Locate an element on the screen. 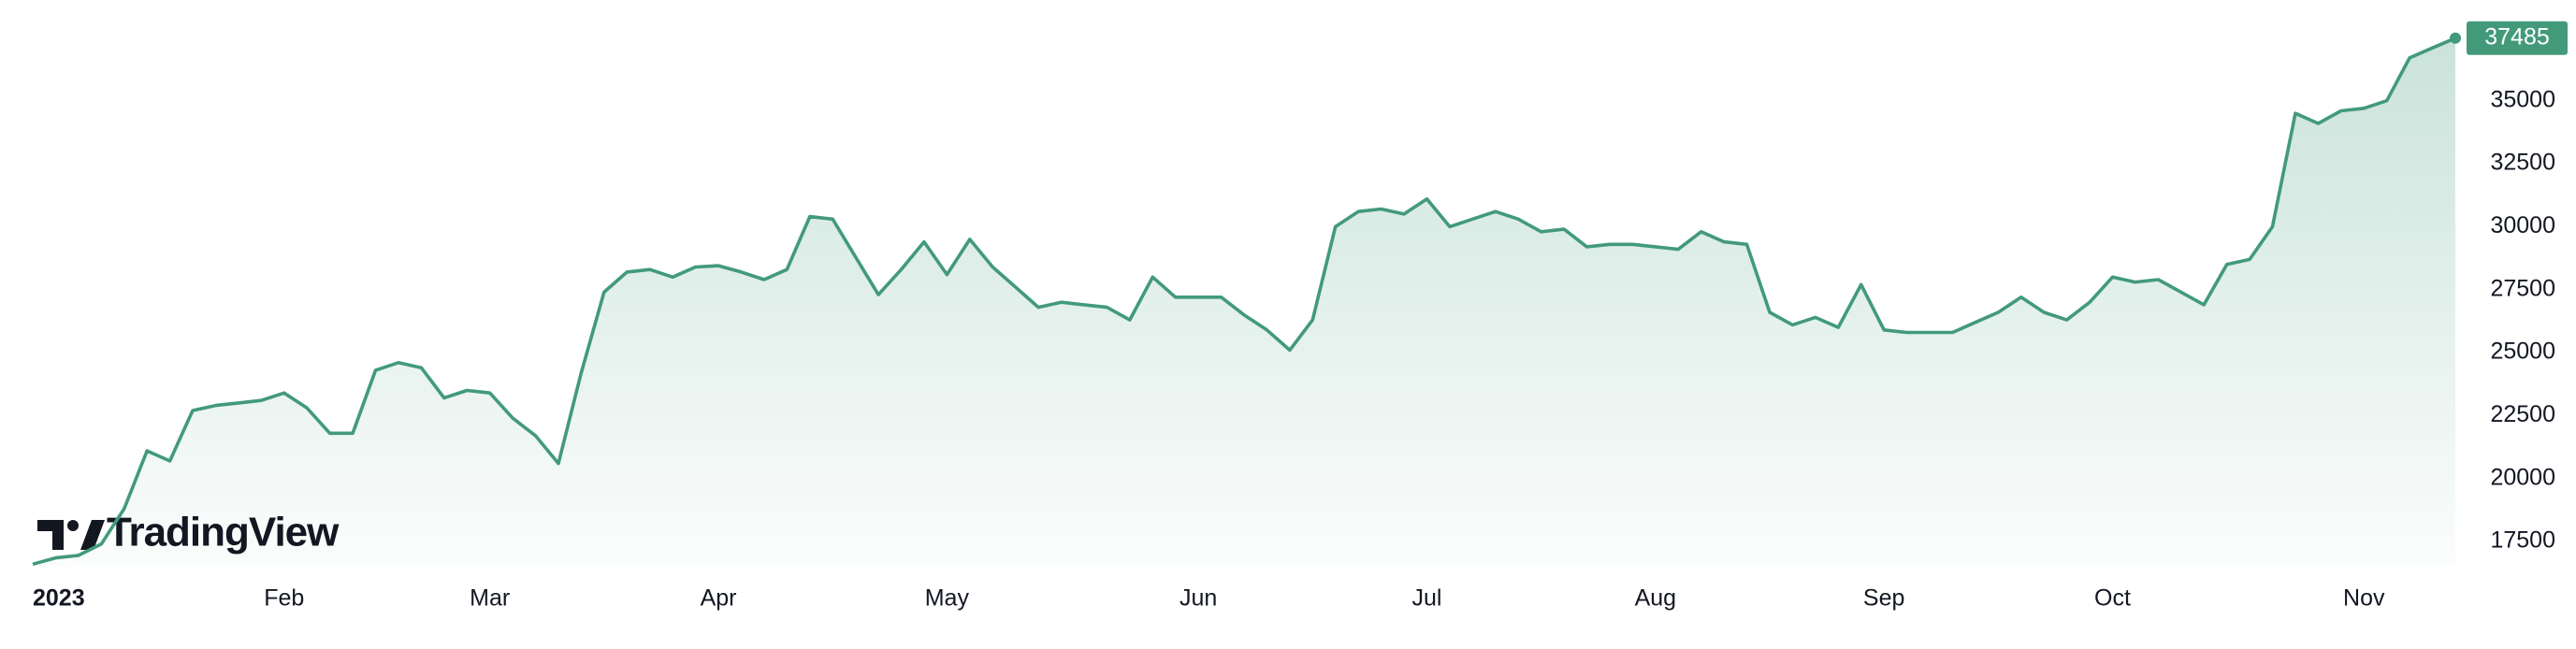 This screenshot has height=649, width=2576. price-tag is located at coordinates (2517, 38).